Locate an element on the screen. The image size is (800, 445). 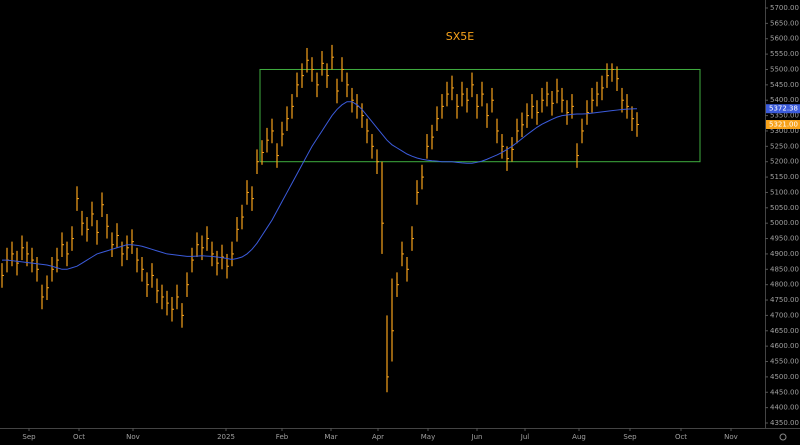
settings-icon is located at coordinates (783, 437).